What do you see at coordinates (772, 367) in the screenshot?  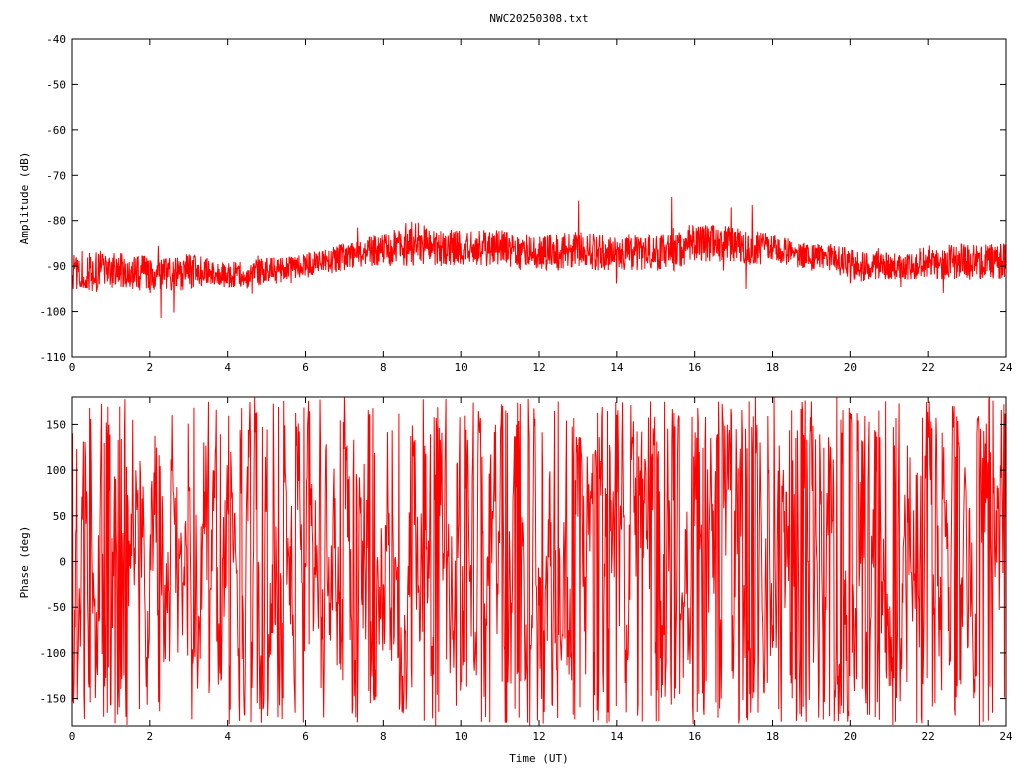 I see `amplitude-x-tick-label: 18` at bounding box center [772, 367].